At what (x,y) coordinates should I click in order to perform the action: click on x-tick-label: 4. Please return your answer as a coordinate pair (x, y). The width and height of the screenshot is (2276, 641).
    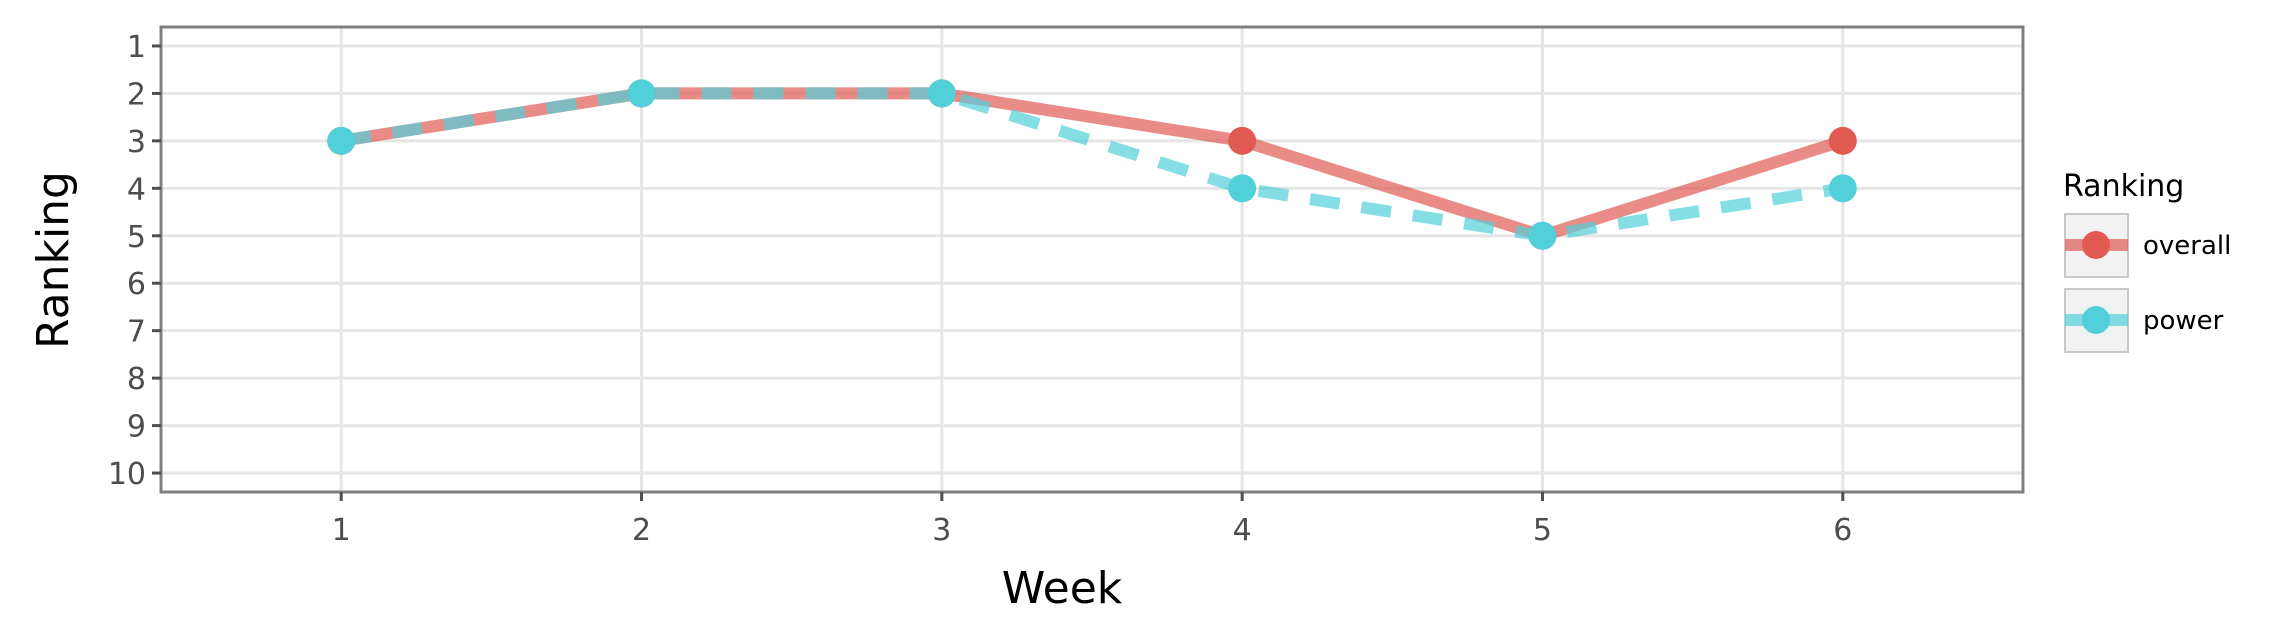
    Looking at the image, I should click on (1242, 530).